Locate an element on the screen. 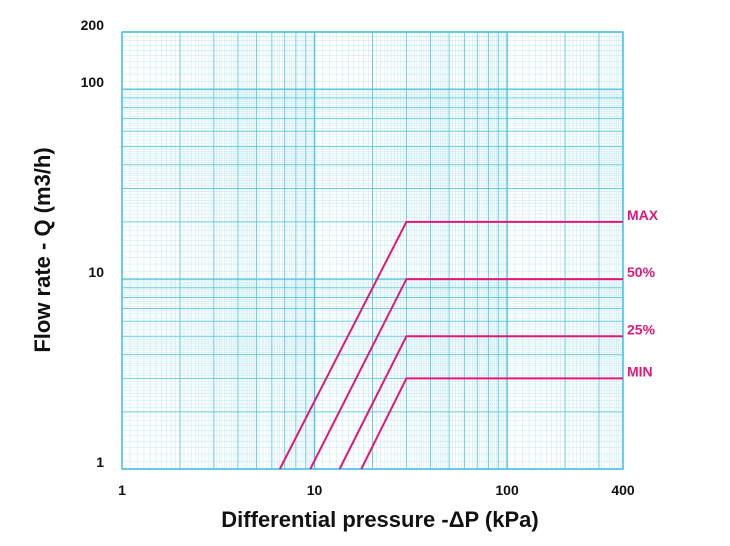  x-axis-title: Differential pressure -ΔP (kPa) is located at coordinates (379, 519).